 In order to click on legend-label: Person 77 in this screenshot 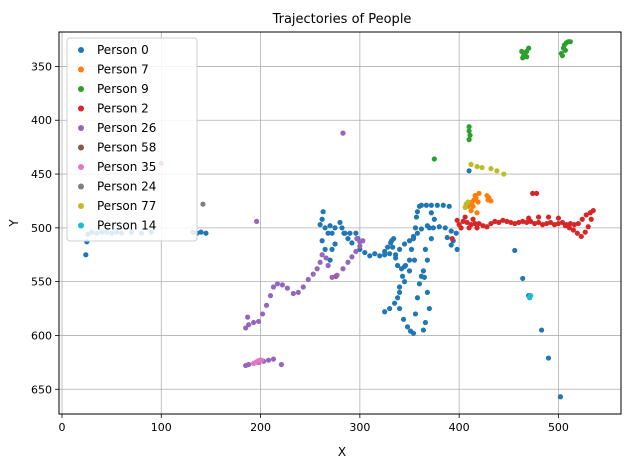, I will do `click(126, 206)`.